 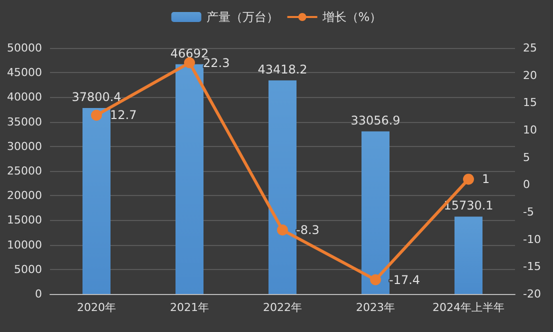 I want to click on y2-tick-label: 5, so click(x=526, y=157).